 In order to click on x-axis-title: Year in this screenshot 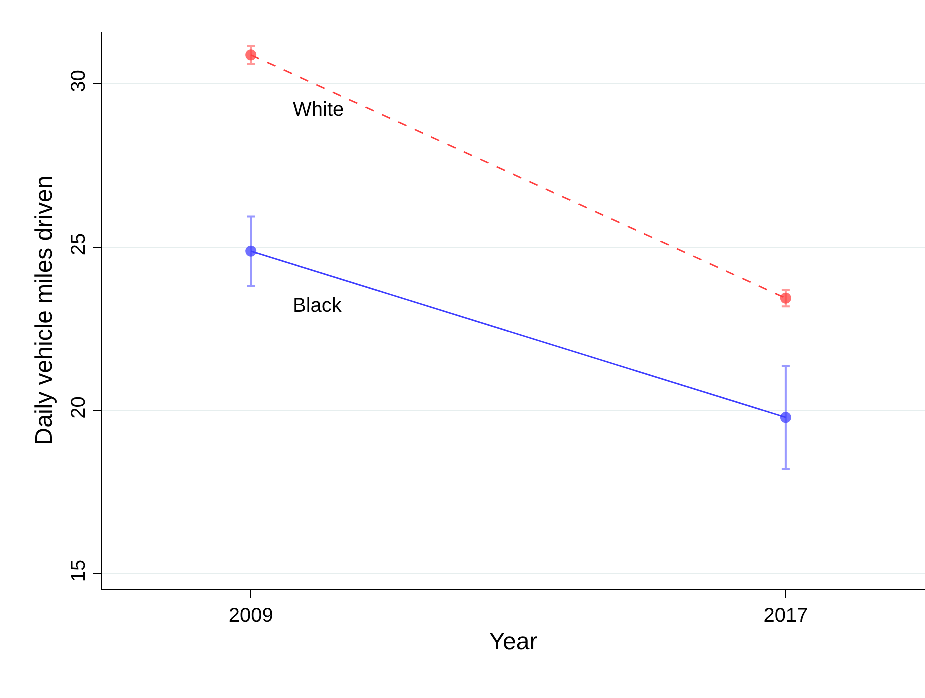, I will do `click(513, 642)`.